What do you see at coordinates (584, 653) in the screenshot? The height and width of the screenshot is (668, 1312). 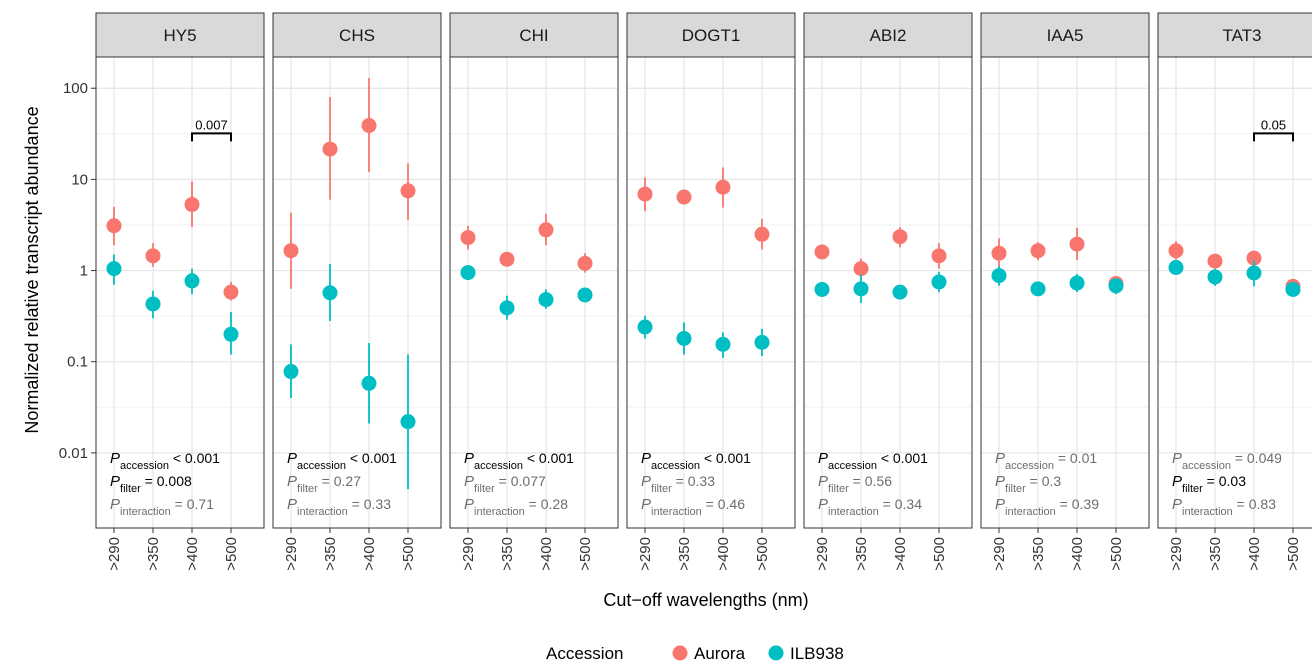 I see `legend-title: Accession` at bounding box center [584, 653].